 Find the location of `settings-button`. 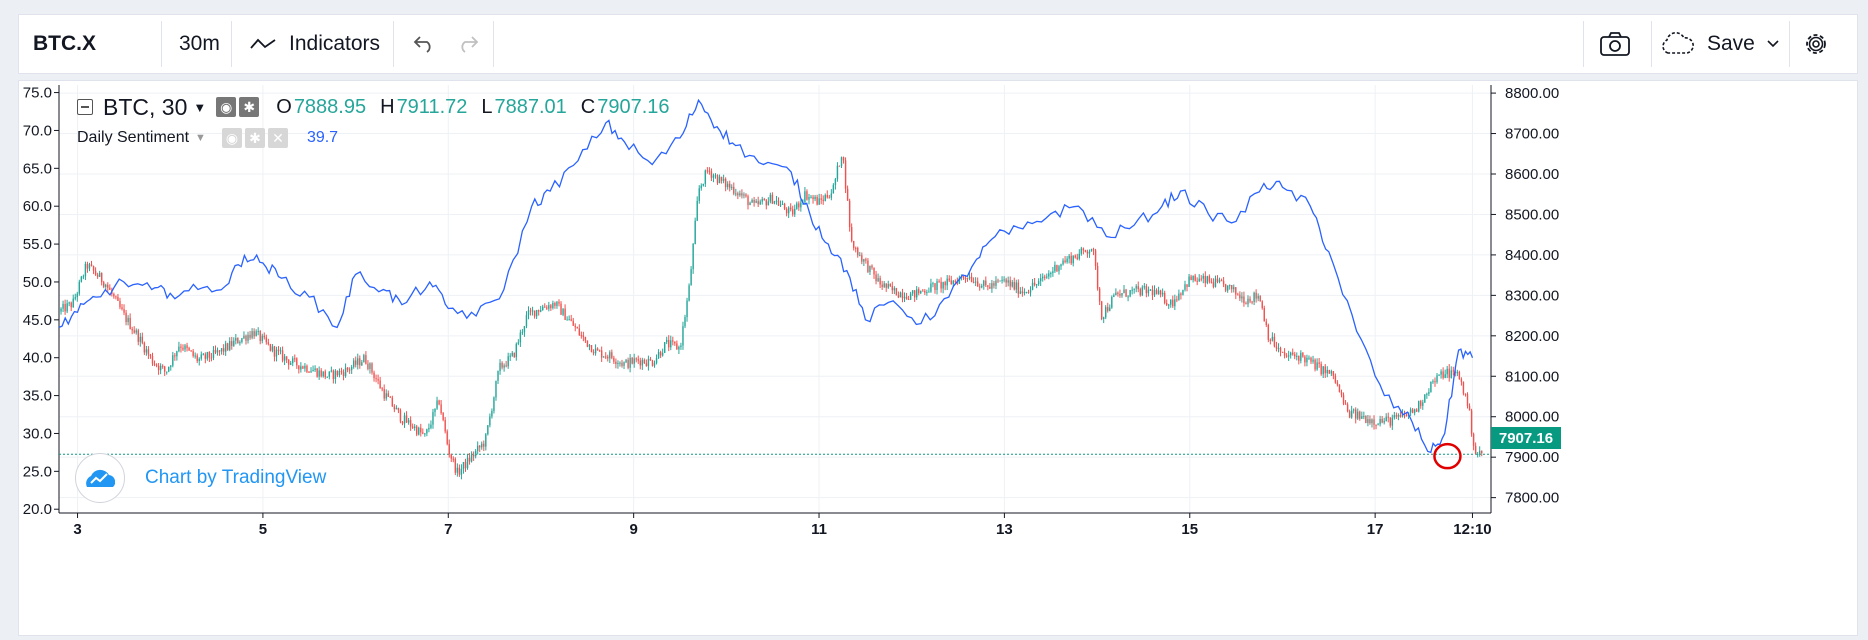

settings-button is located at coordinates (1816, 44).